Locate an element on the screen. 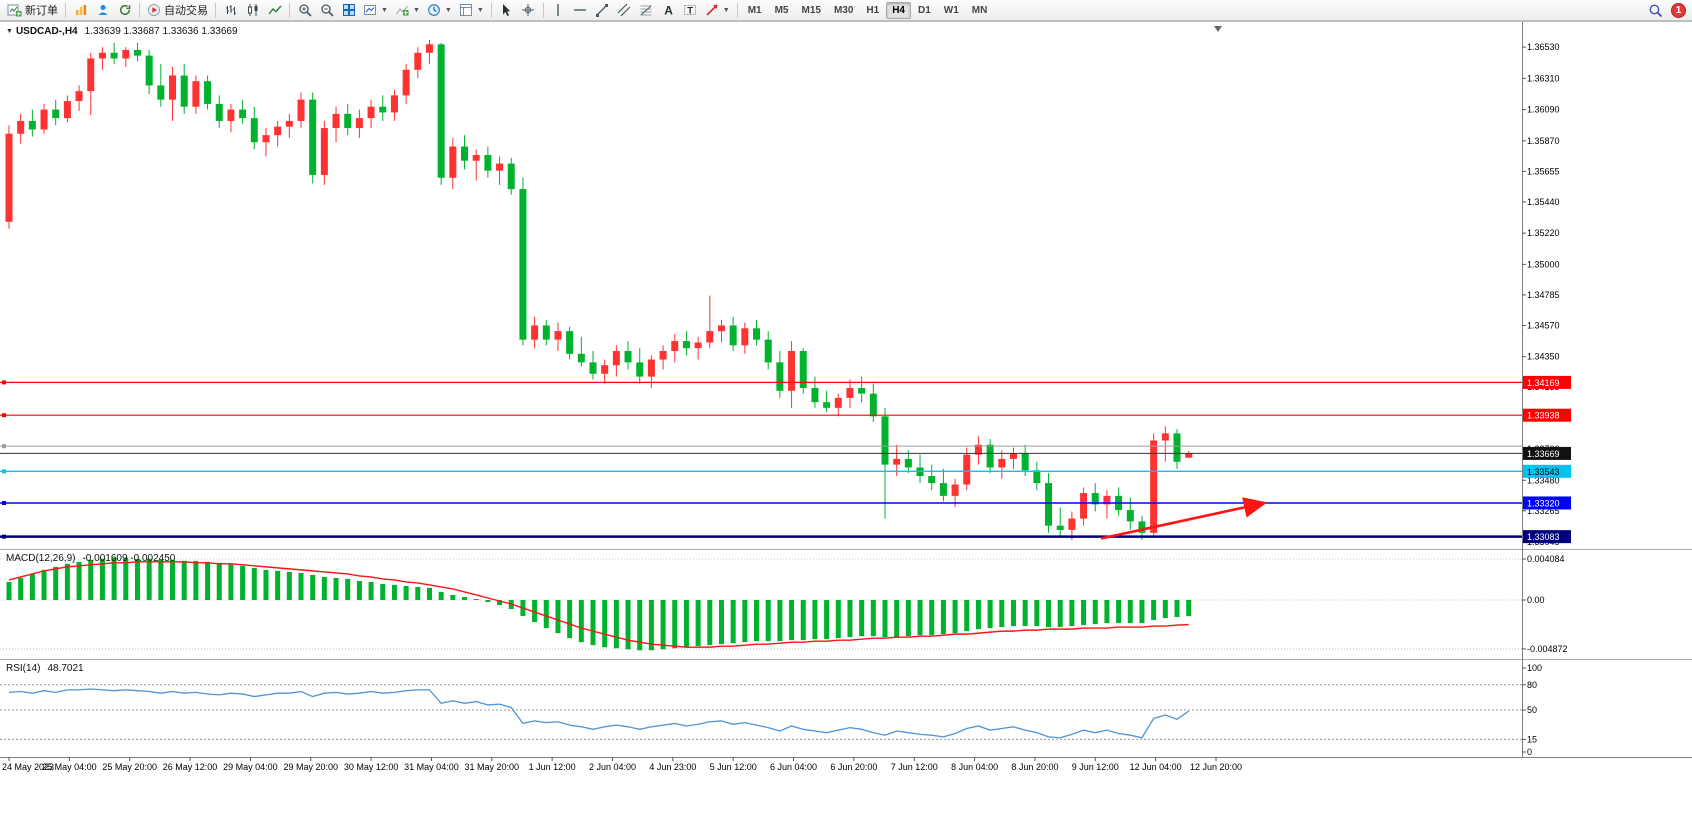 The width and height of the screenshot is (1692, 838). time-tick-label: 24 May 2023 is located at coordinates (28, 767).